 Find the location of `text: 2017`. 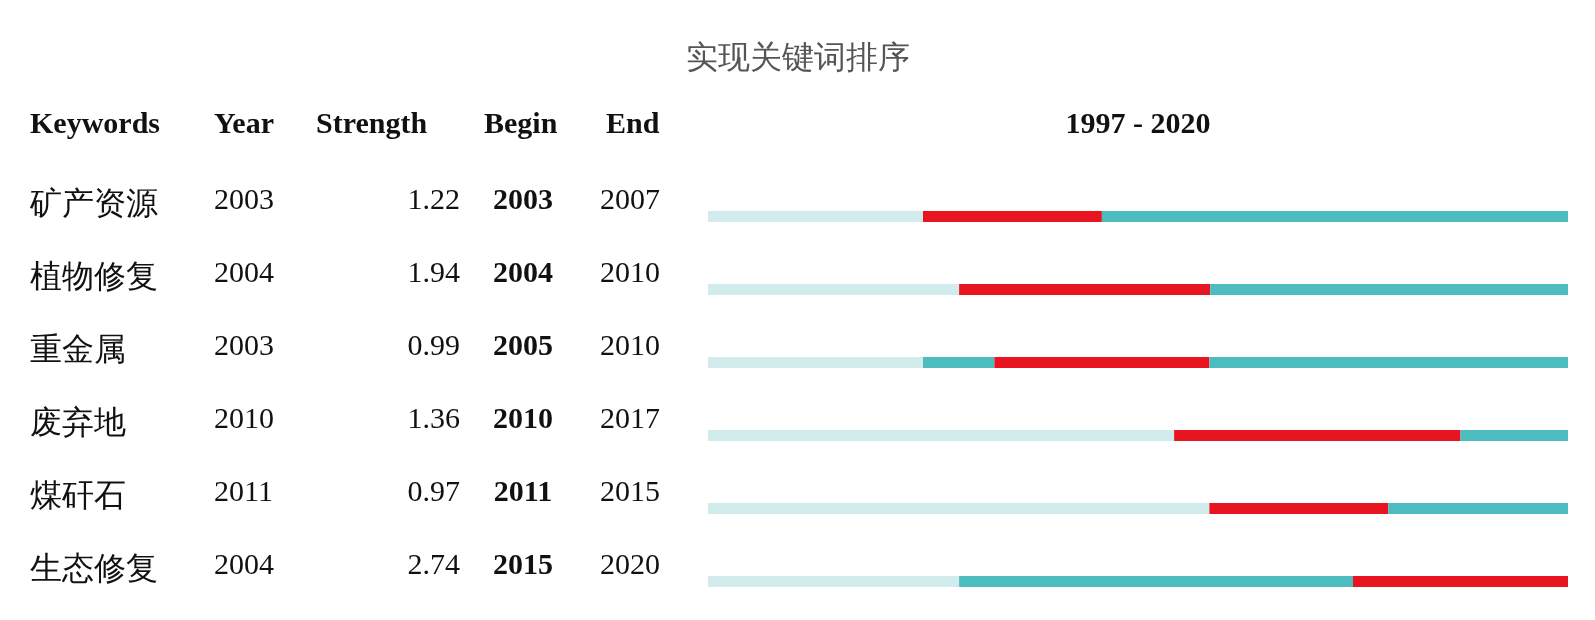

text: 2017 is located at coordinates (630, 418).